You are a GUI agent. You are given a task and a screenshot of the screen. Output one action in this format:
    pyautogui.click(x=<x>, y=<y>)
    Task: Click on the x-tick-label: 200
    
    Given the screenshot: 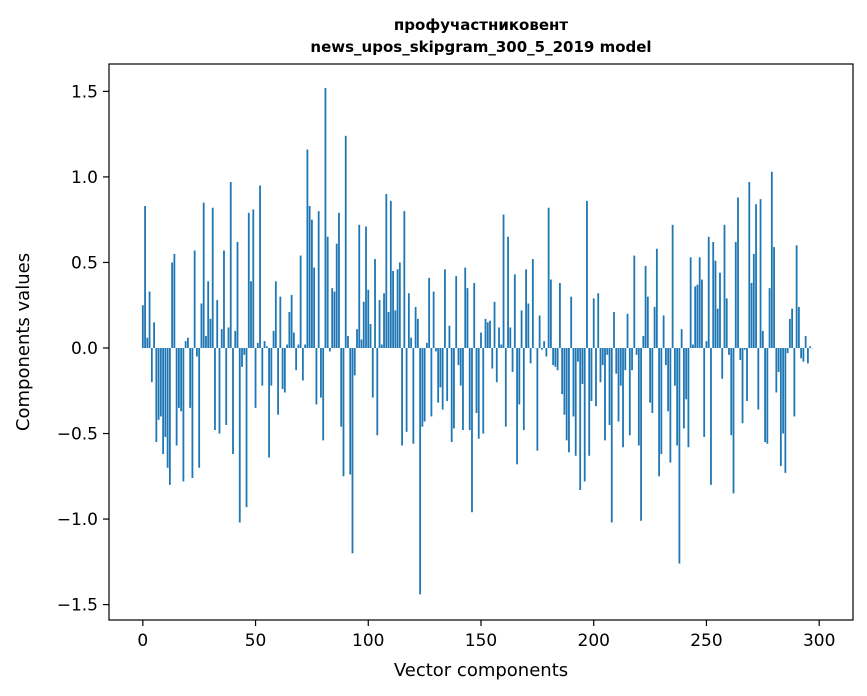 What is the action you would take?
    pyautogui.click(x=594, y=641)
    